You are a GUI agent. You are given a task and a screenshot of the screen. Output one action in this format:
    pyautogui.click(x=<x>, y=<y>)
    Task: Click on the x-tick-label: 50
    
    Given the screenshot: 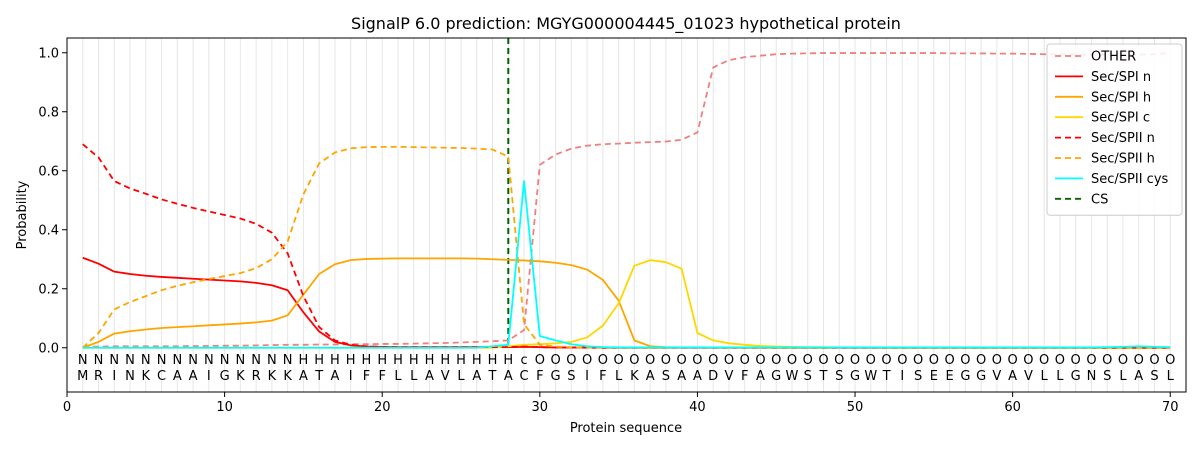 What is the action you would take?
    pyautogui.click(x=855, y=407)
    